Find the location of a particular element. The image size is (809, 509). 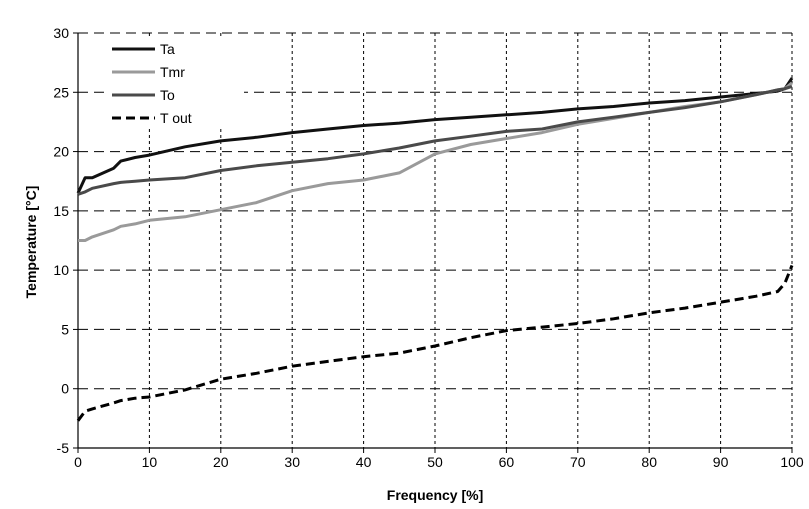

legend-label-to: To is located at coordinates (167, 95).